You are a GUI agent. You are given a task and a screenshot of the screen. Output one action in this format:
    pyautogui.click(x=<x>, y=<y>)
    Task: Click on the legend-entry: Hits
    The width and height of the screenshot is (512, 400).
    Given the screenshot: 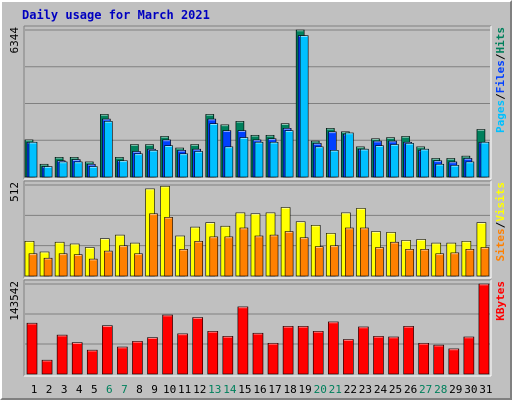 What is the action you would take?
    pyautogui.click(x=500, y=40)
    